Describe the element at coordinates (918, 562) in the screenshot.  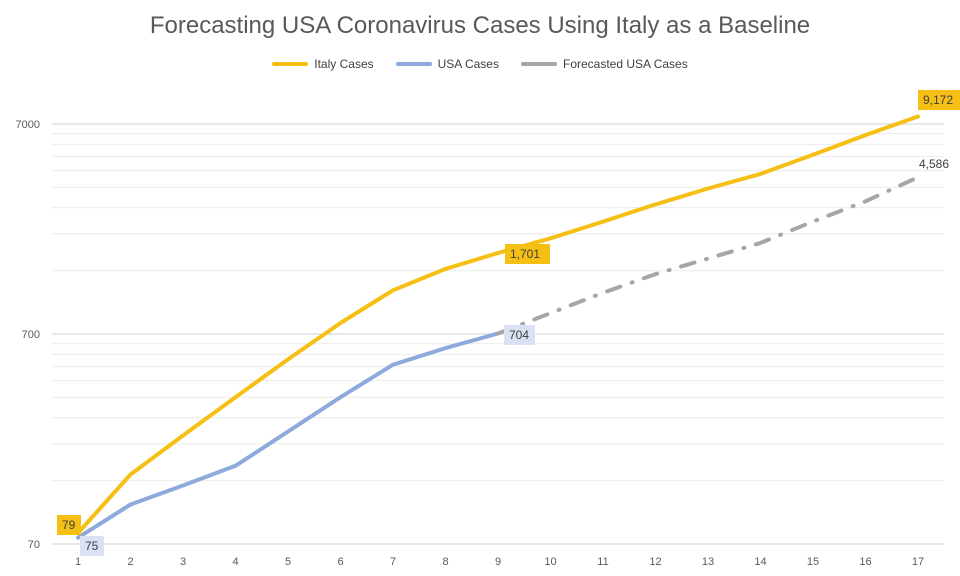
I see `x-tick-label: 17` at that location.